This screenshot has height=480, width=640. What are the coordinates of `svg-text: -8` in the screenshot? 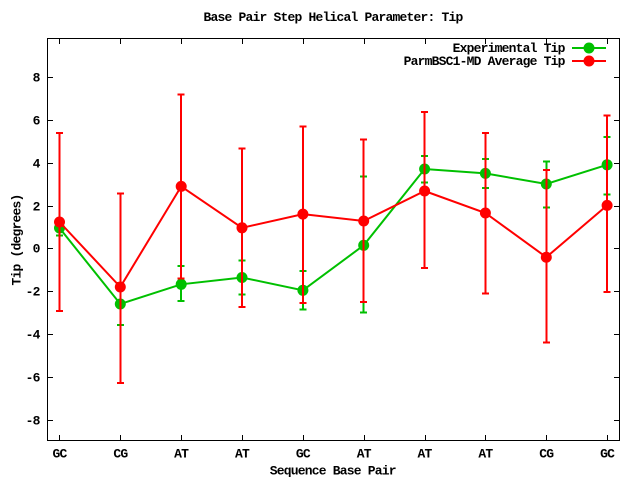 It's located at (33, 421).